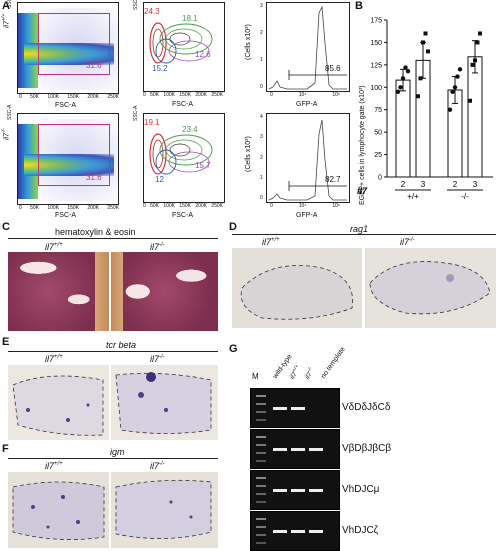  Describe the element at coordinates (366, 407) in the screenshot. I see `gel-row-delta-label: VδDδJδCδ` at that location.